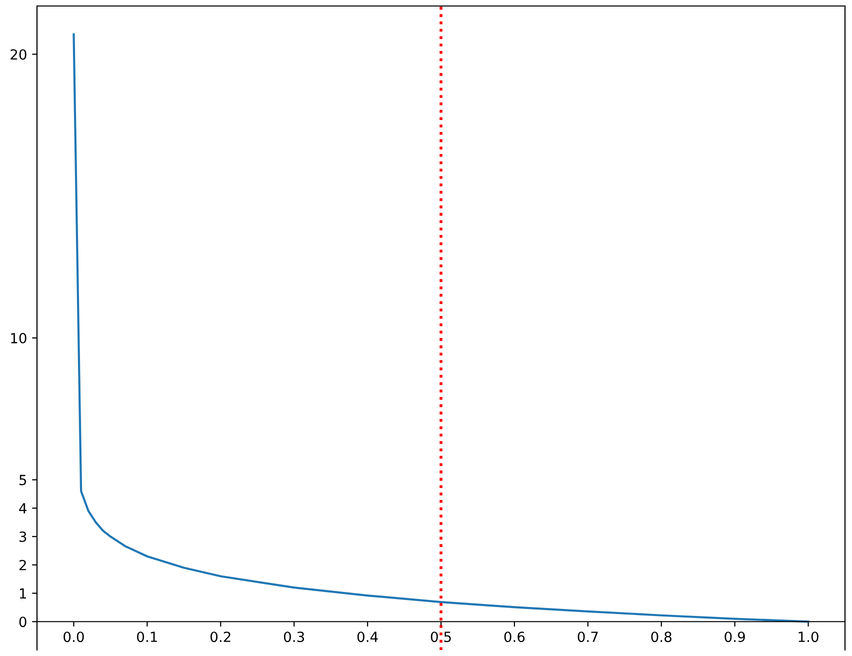 This screenshot has width=852, height=656. What do you see at coordinates (18, 338) in the screenshot?
I see `y-tick-label: 10` at bounding box center [18, 338].